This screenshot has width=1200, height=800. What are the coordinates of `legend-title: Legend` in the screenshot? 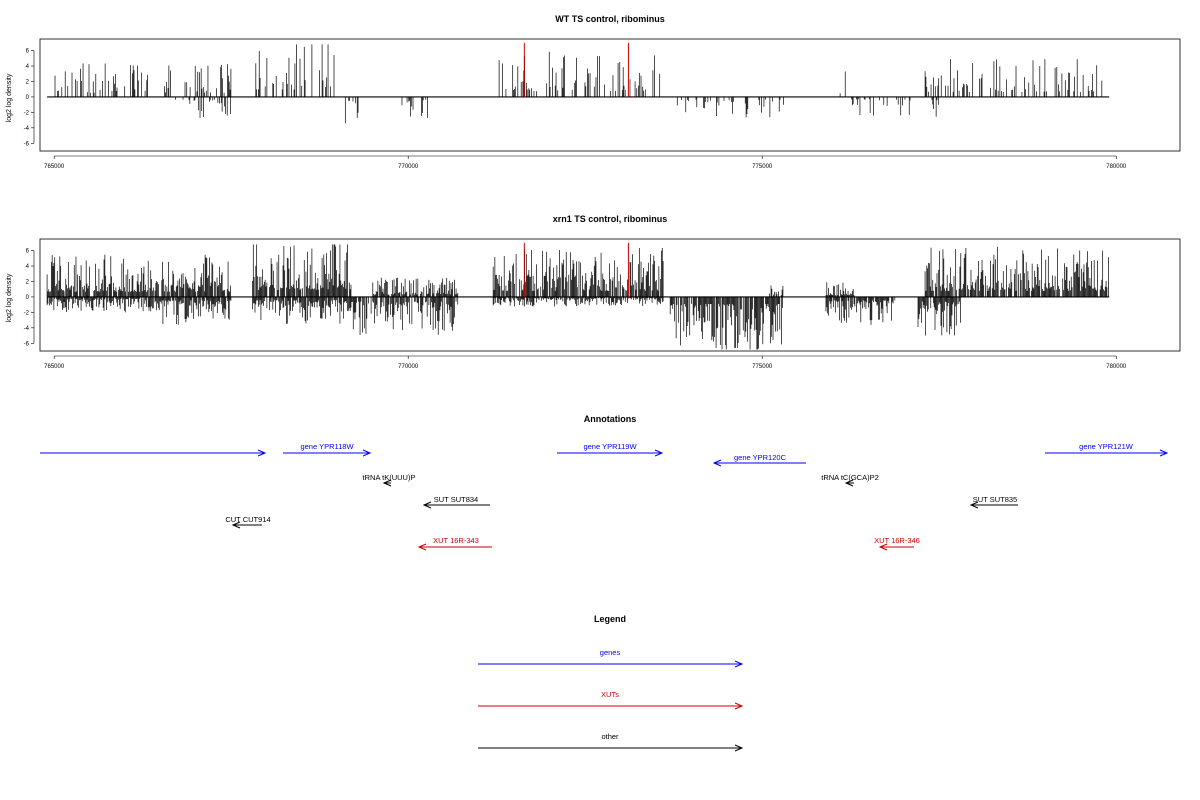 It's located at (610, 619).